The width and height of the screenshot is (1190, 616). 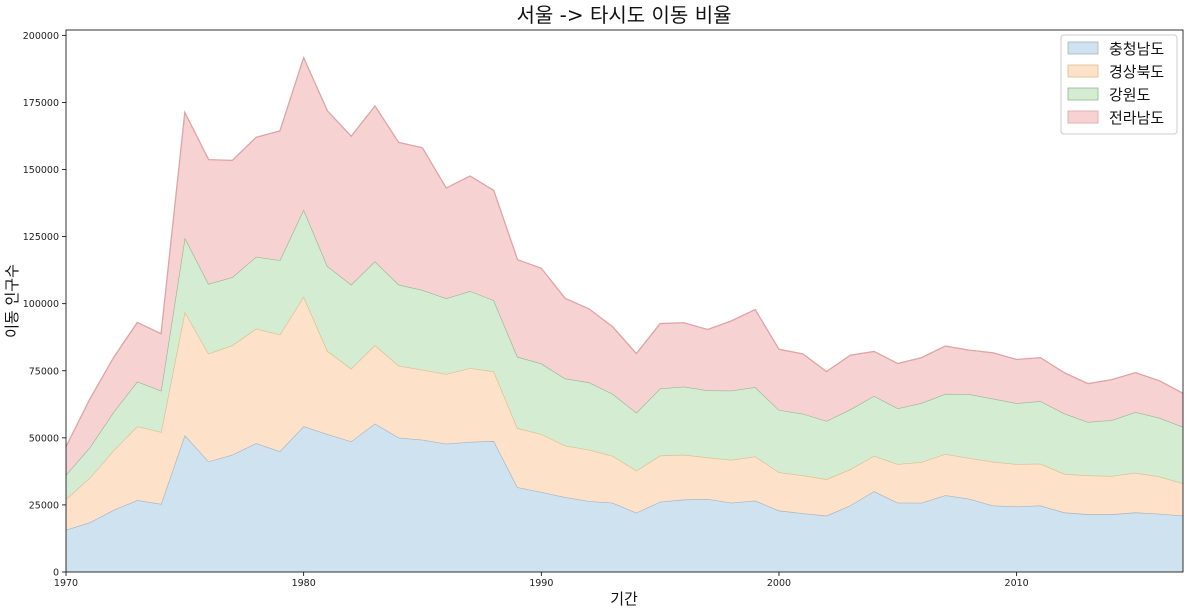 I want to click on y-tick-label: 125000, so click(x=41, y=237).